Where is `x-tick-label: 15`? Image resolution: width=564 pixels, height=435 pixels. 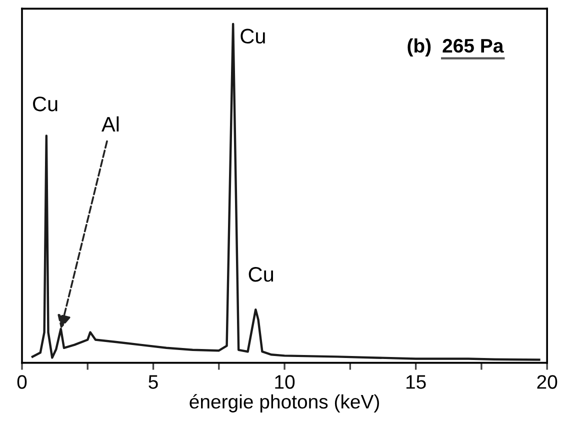
x-tick-label: 15 is located at coordinates (416, 382).